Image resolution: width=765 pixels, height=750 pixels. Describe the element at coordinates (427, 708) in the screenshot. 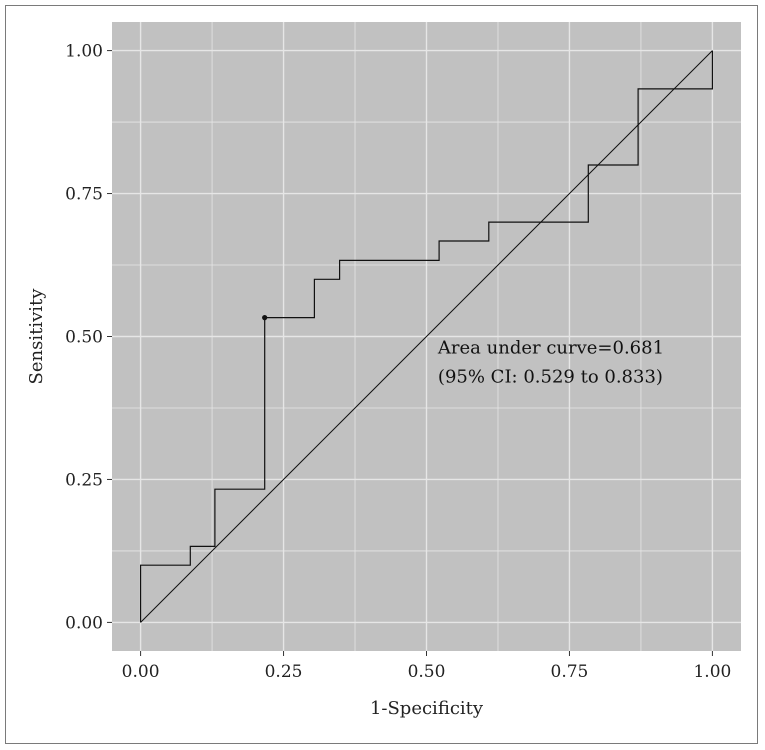

I see `x-axis-title: 1-Specificity` at that location.